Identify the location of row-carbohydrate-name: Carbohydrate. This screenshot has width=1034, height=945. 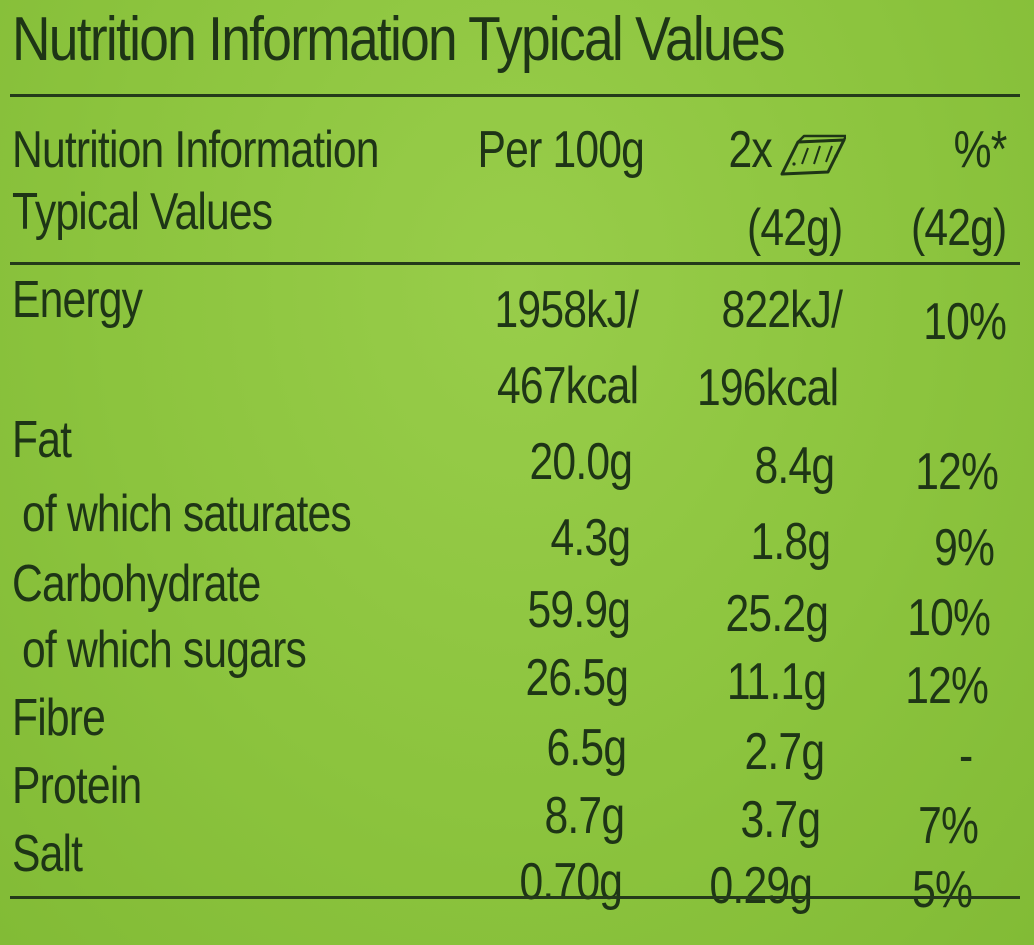
(136, 584).